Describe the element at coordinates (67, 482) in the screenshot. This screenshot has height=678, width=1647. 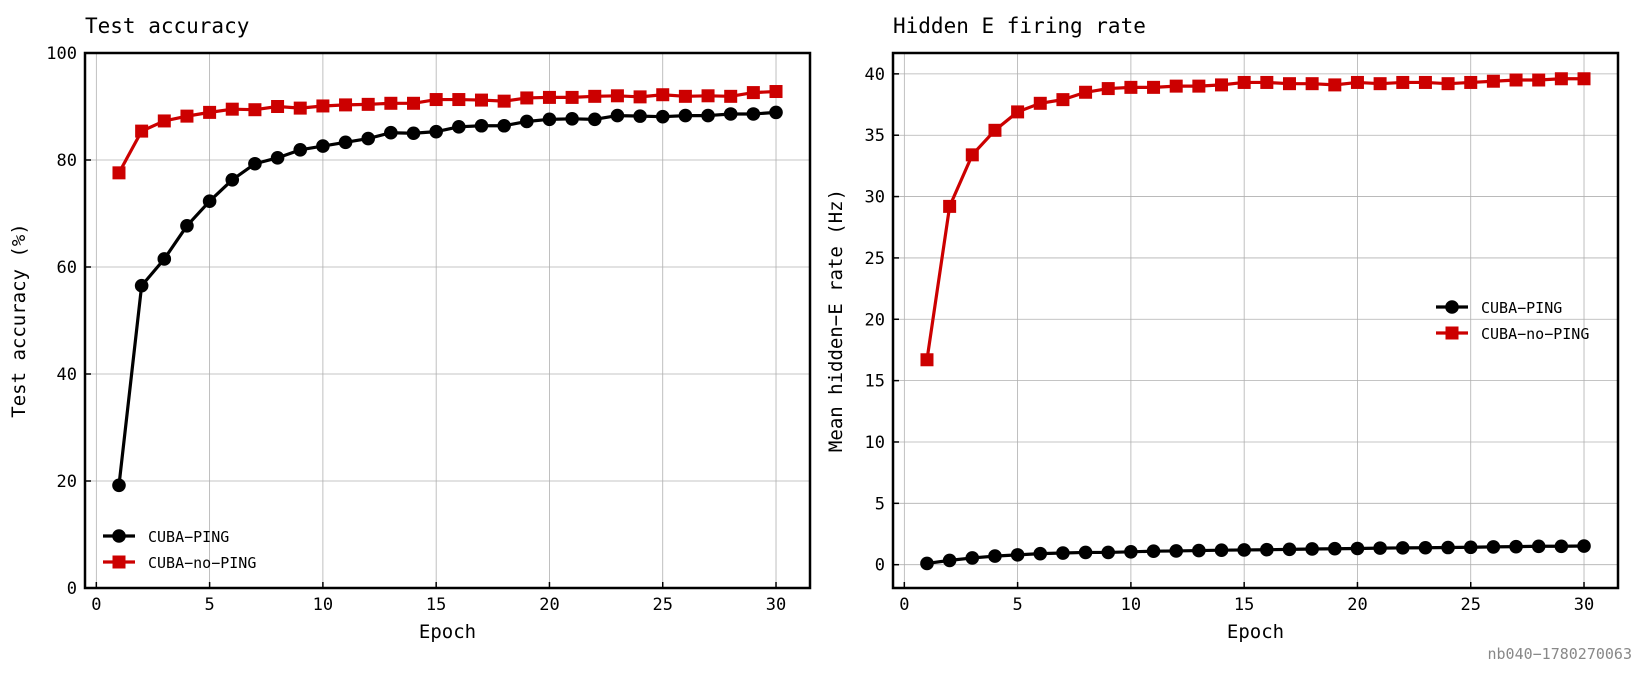
I see `chart1-ytick-label: 20` at that location.